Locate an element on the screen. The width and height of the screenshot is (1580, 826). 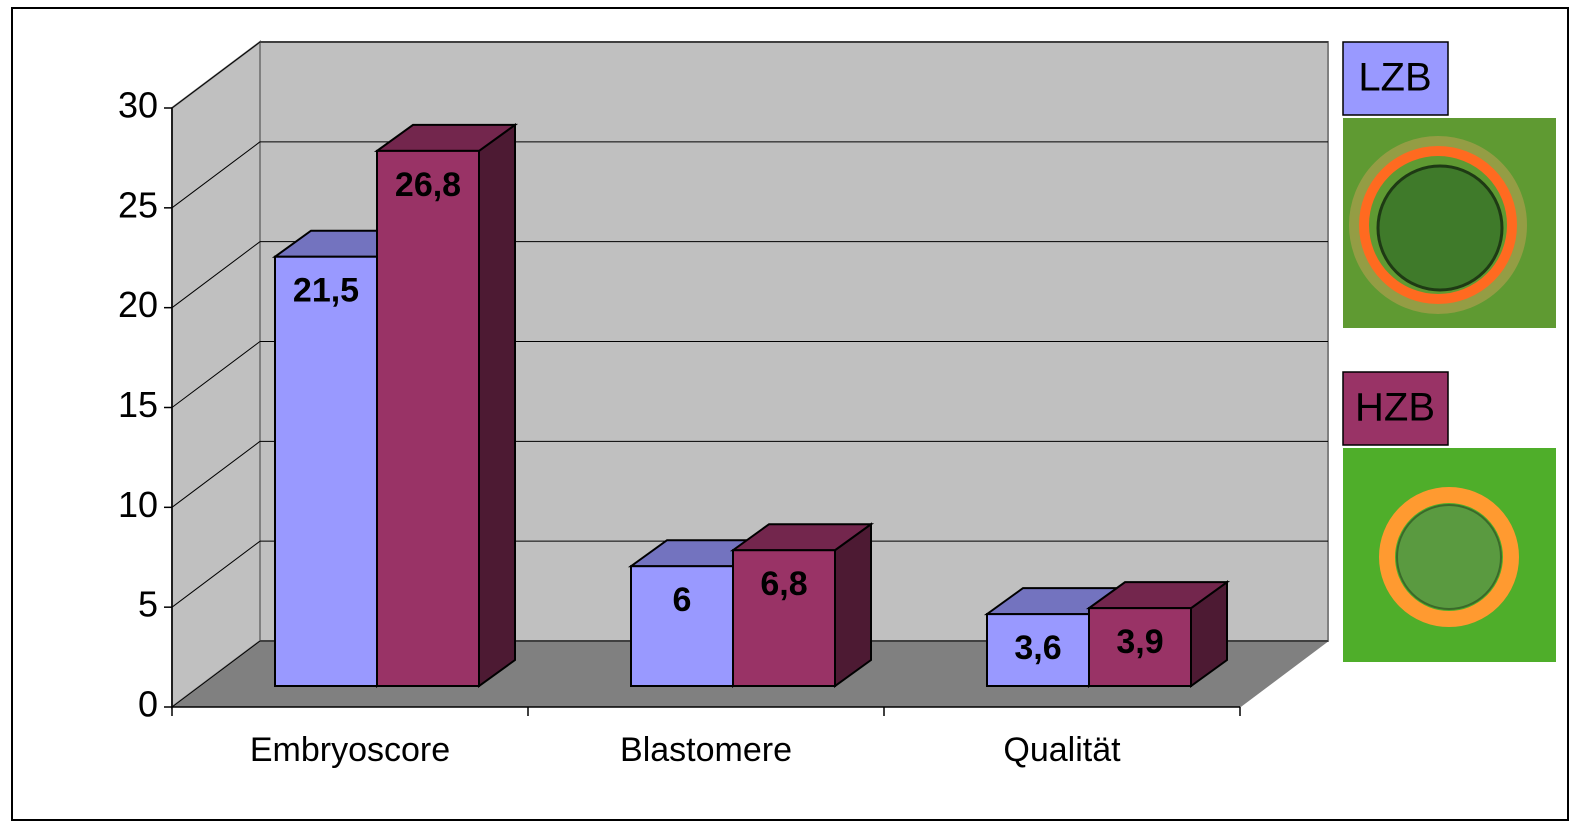
y-tick-label: 20 is located at coordinates (138, 304).